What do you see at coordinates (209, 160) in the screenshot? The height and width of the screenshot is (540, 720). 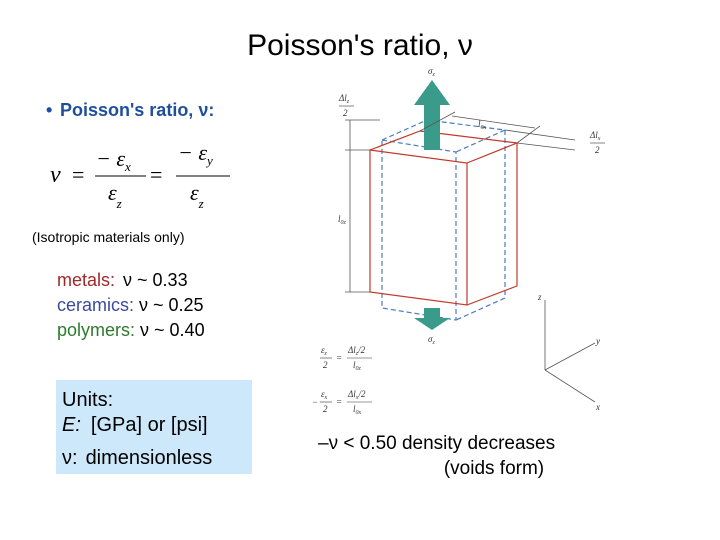 I see `numerator-sub: y` at bounding box center [209, 160].